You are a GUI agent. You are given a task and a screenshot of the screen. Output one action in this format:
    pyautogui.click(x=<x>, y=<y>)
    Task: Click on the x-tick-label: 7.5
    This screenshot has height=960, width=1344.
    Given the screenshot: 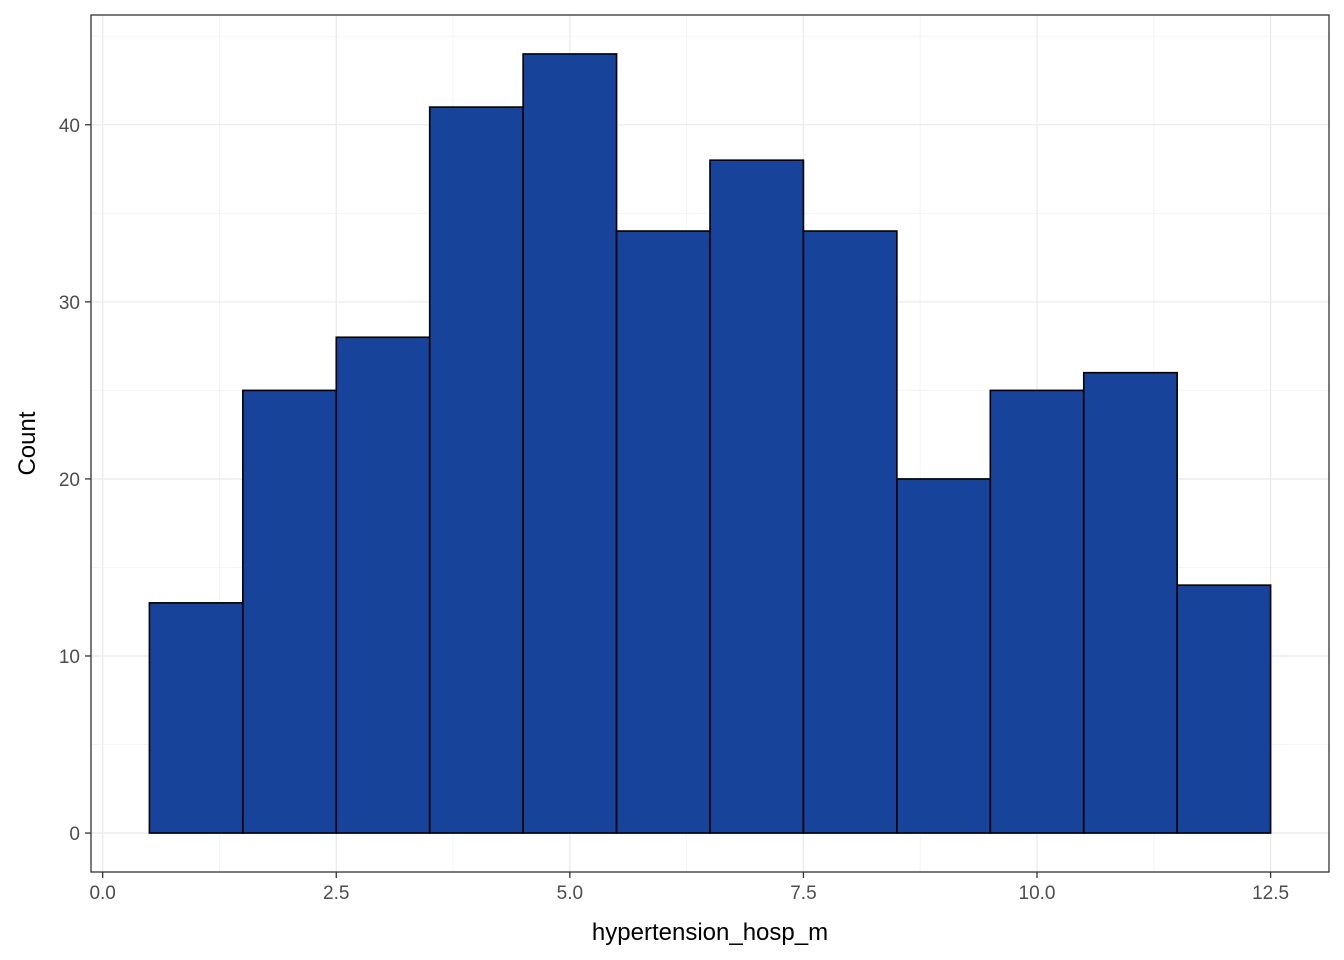 What is the action you would take?
    pyautogui.click(x=803, y=893)
    